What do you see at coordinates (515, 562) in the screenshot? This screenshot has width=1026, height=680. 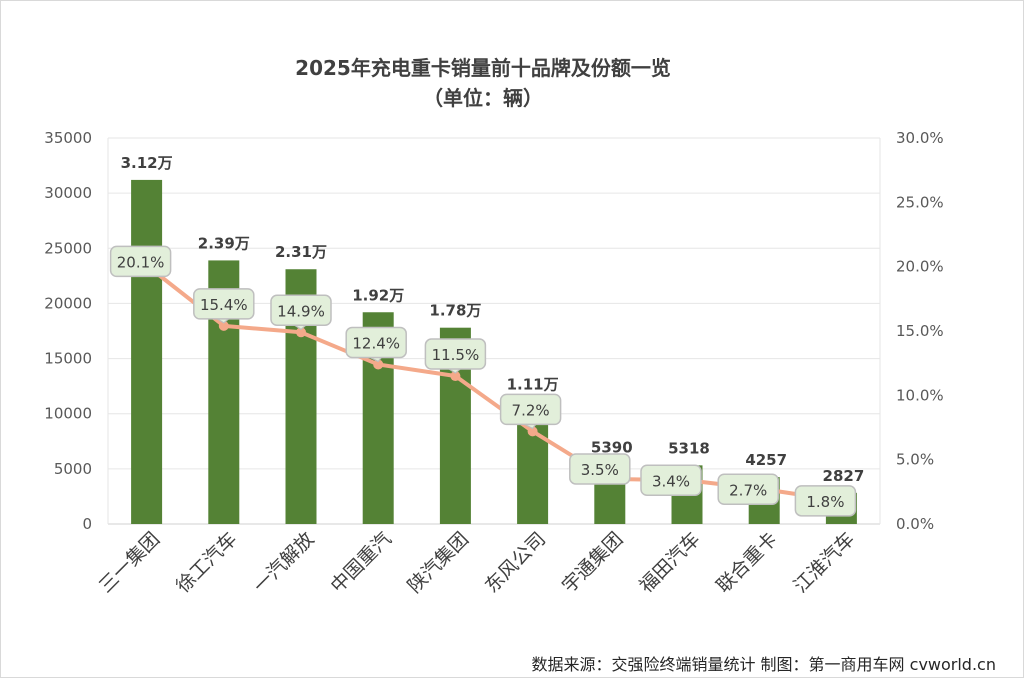 I see `category-label: 东风公司` at bounding box center [515, 562].